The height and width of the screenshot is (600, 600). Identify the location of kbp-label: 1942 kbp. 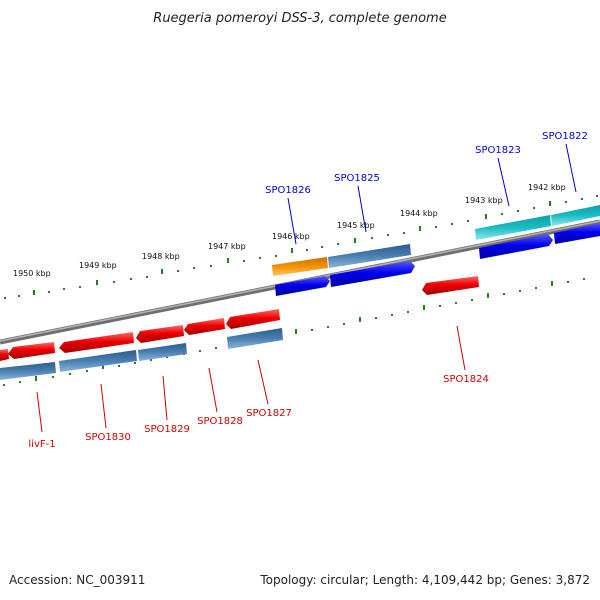
(547, 187).